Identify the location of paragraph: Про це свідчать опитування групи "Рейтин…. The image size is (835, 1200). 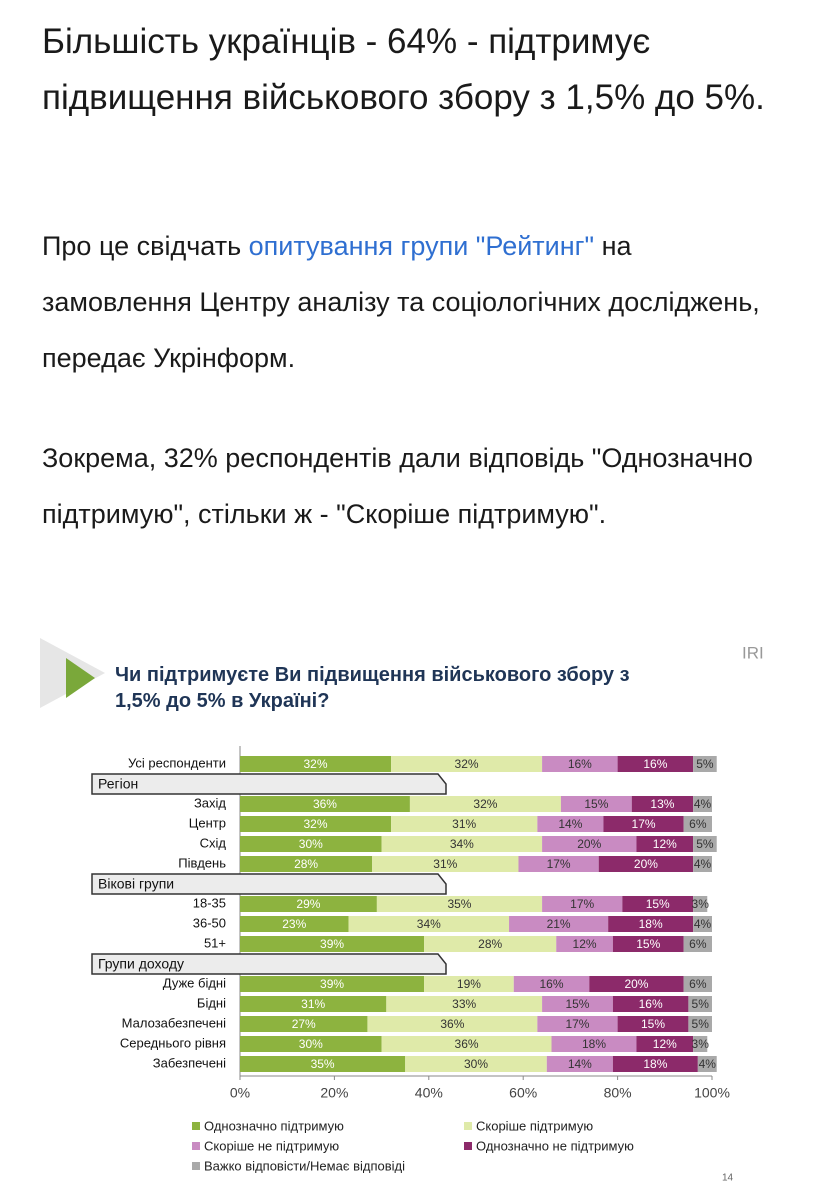
(412, 302).